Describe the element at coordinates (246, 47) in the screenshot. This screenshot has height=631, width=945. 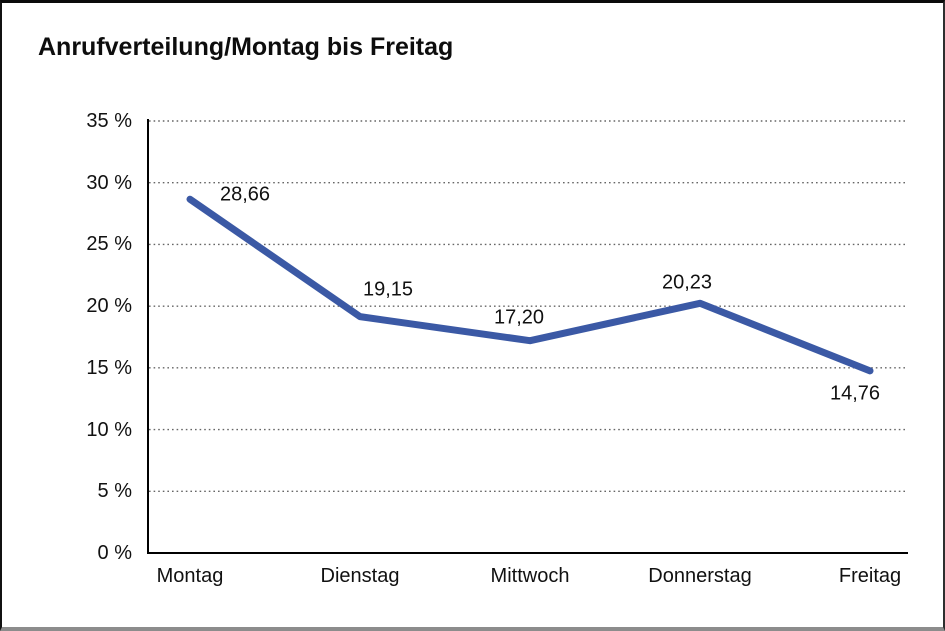
I see `chart-title: Anrufverteilung/Montag bis Freitag` at that location.